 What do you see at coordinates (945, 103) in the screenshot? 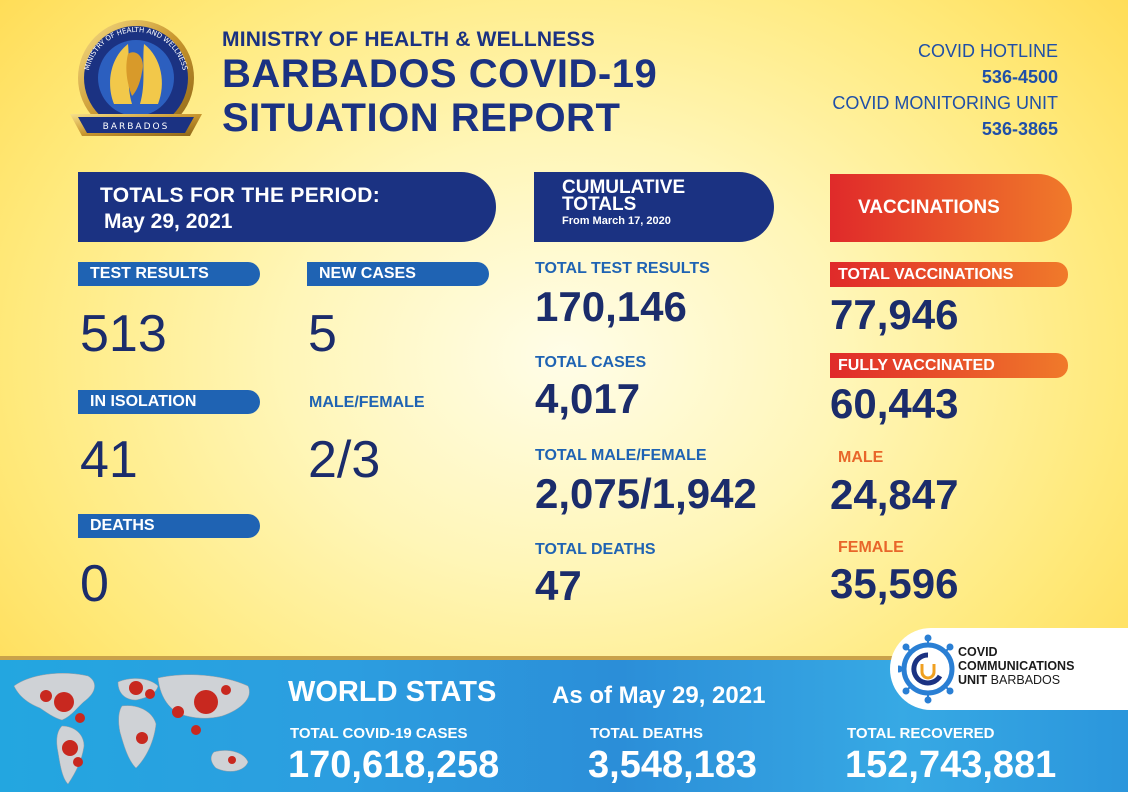
I see `monitoring-label: COVID MONITORING UNIT` at bounding box center [945, 103].